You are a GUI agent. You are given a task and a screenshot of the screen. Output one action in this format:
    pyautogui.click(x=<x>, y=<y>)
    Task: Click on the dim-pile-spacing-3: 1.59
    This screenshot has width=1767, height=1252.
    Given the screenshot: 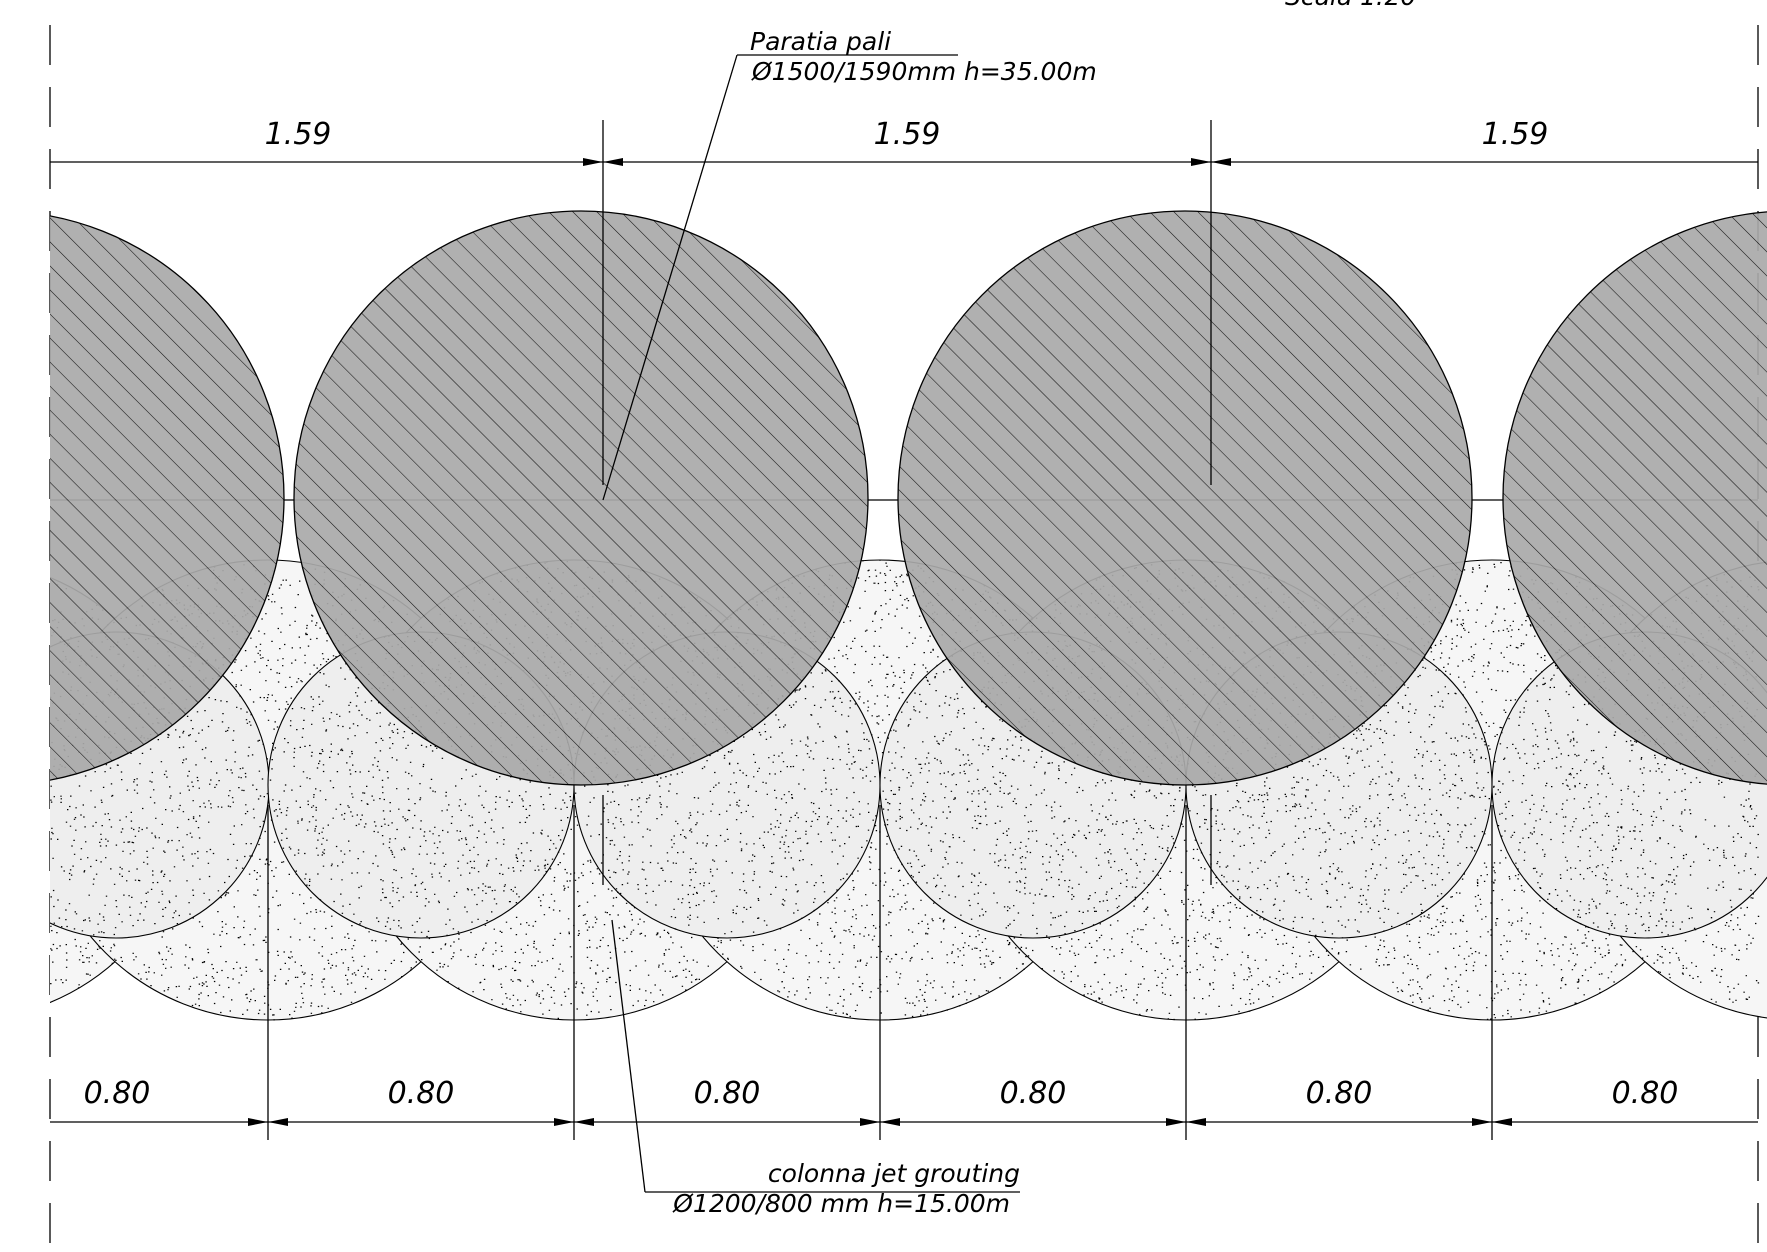 What is the action you would take?
    pyautogui.click(x=1515, y=134)
    